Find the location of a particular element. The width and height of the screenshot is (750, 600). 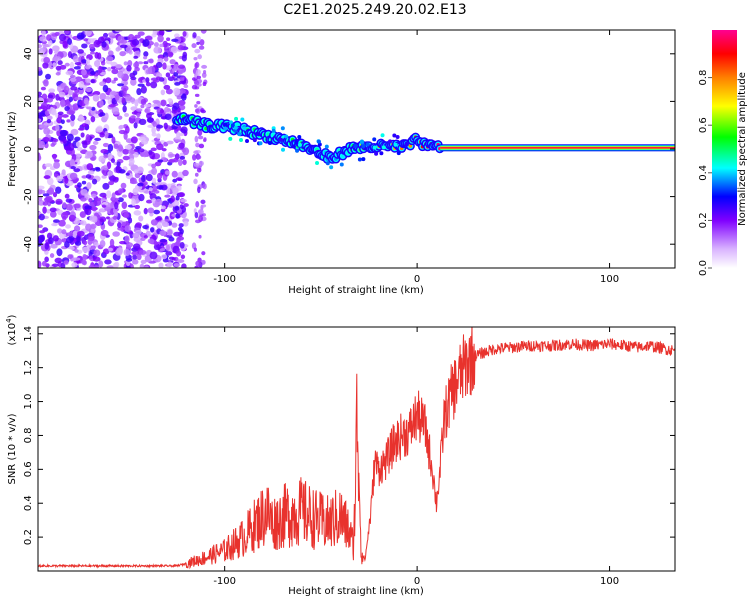

snr-x-tick-label: -100 is located at coordinates (224, 581).